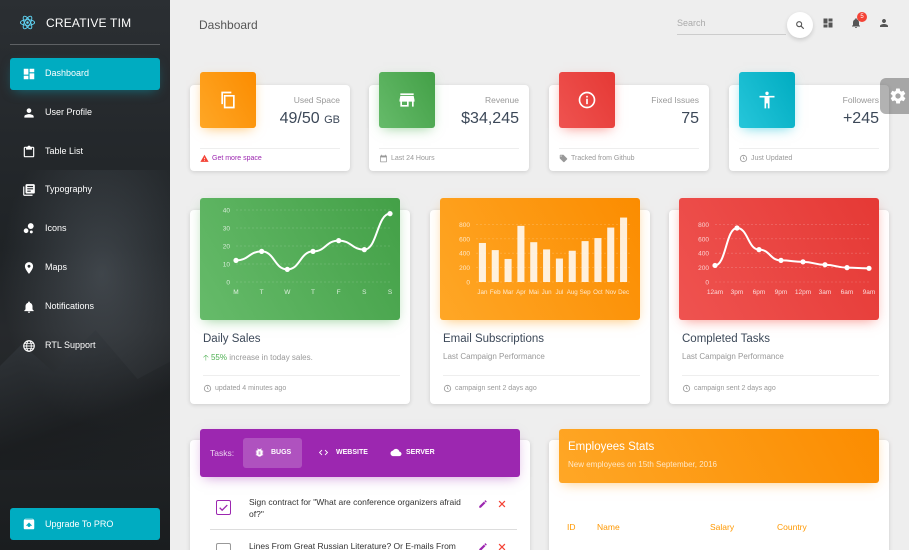 Image resolution: width=909 pixels, height=550 pixels. What do you see at coordinates (323, 452) in the screenshot?
I see `code-icon` at bounding box center [323, 452].